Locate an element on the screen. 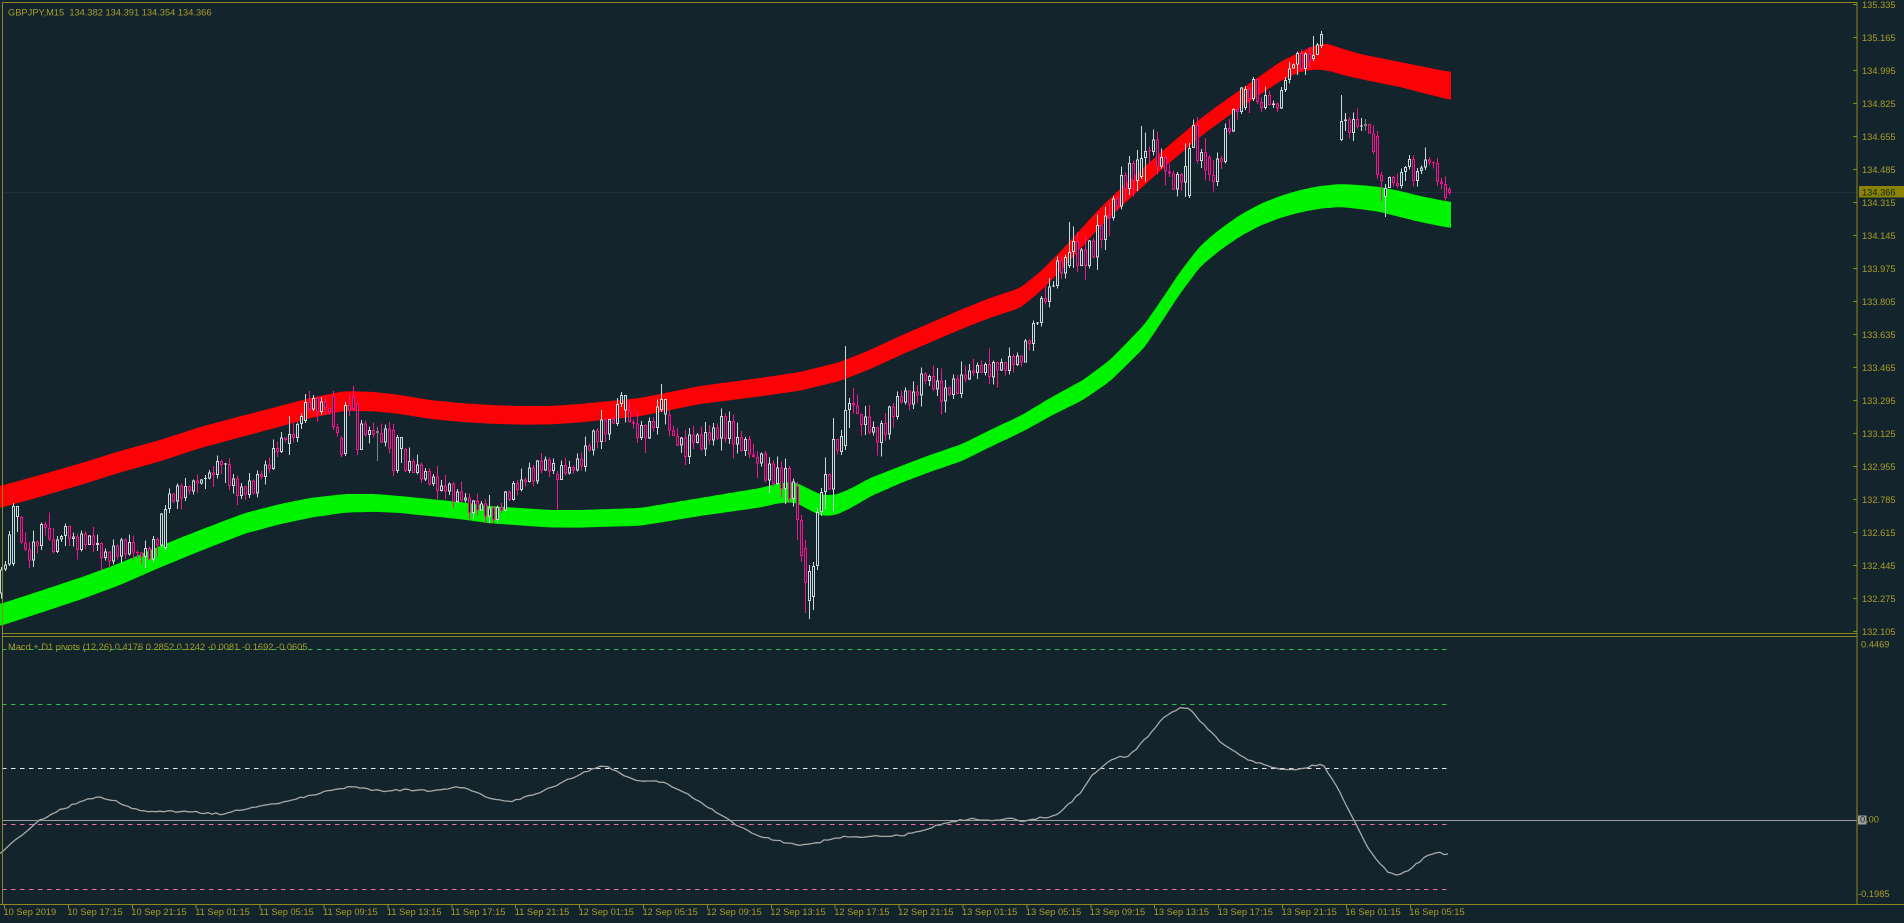  svg-text: 11 Sep 09:15 is located at coordinates (350, 912).